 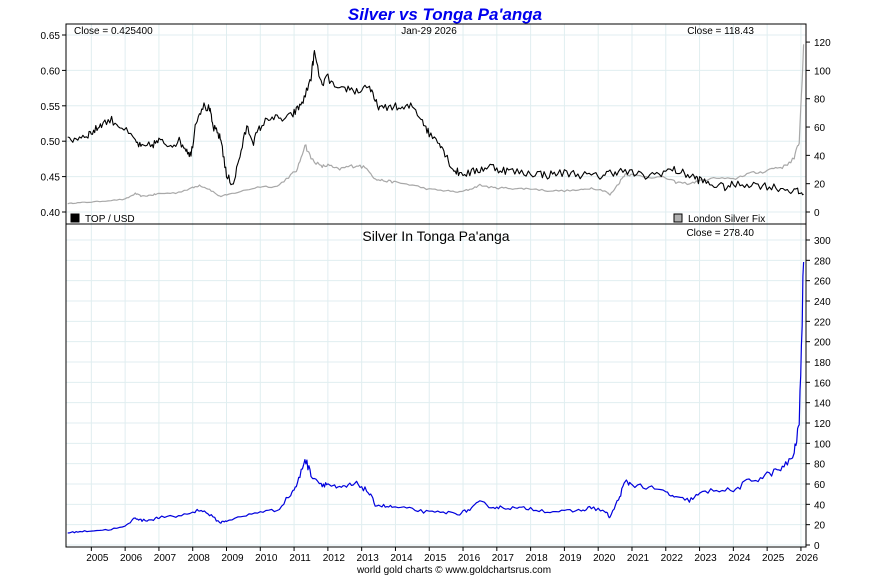 I want to click on x-tick-label: 2025, so click(x=773, y=558).